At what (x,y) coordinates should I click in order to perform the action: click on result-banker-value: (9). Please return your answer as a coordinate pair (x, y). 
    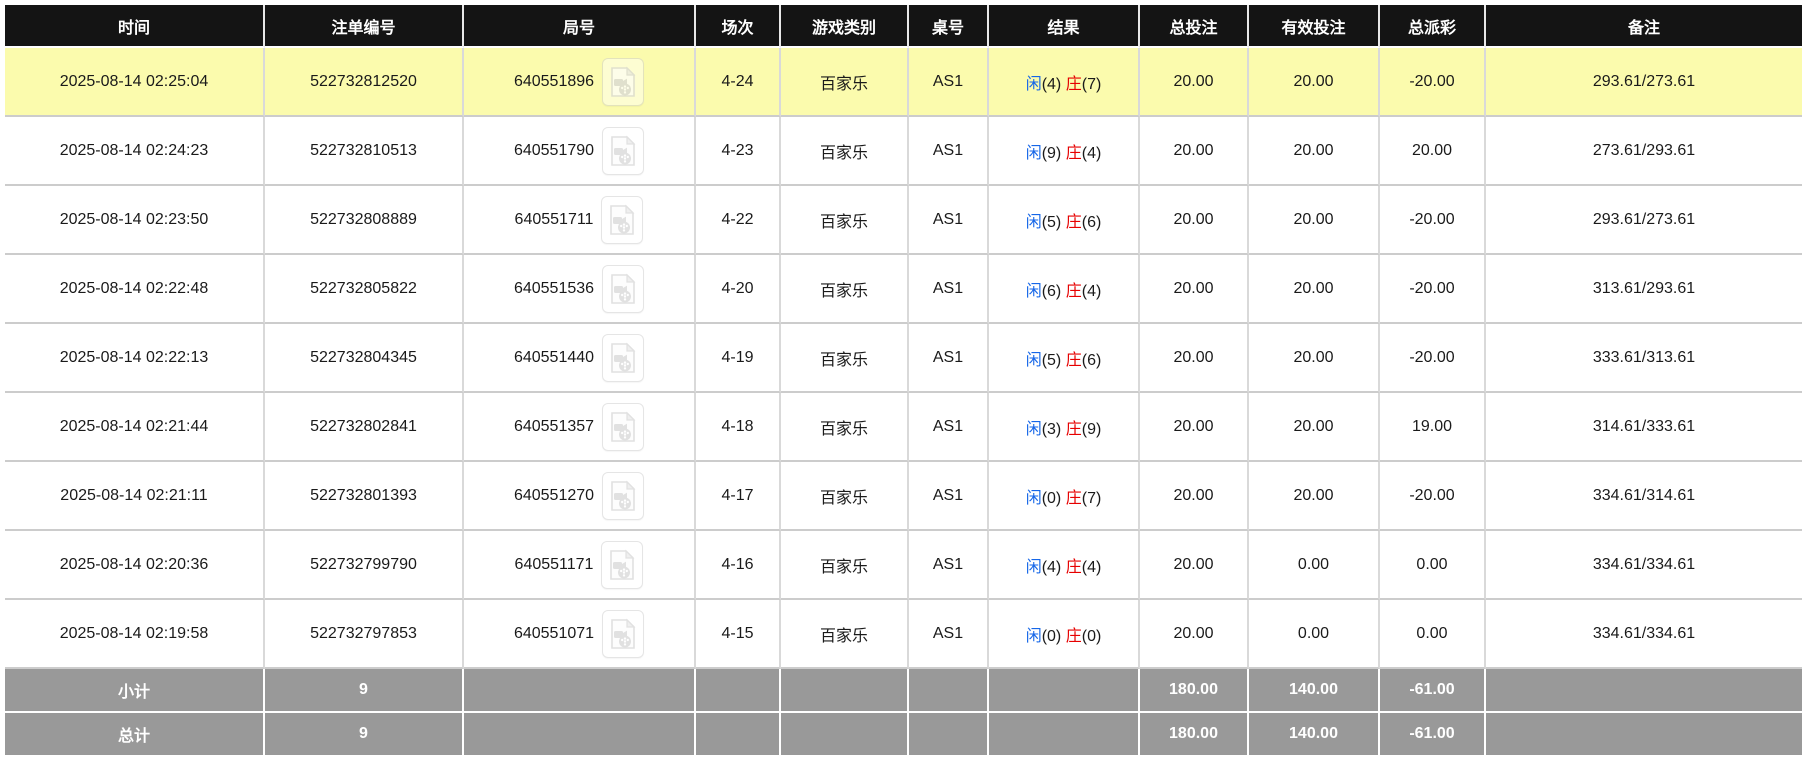
    Looking at the image, I should click on (1091, 429).